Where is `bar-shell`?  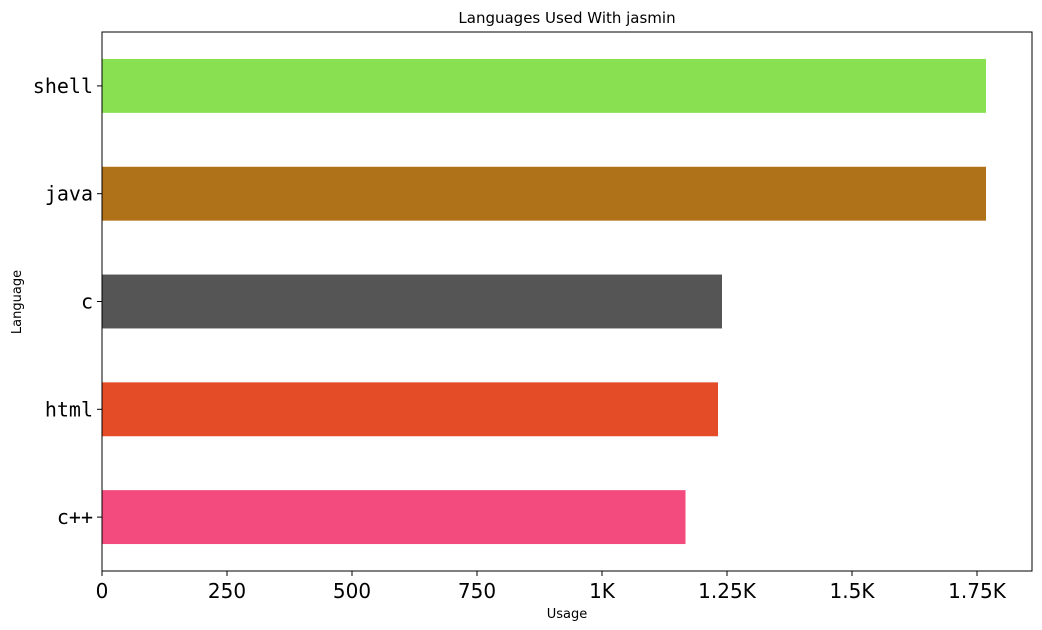 bar-shell is located at coordinates (544, 85).